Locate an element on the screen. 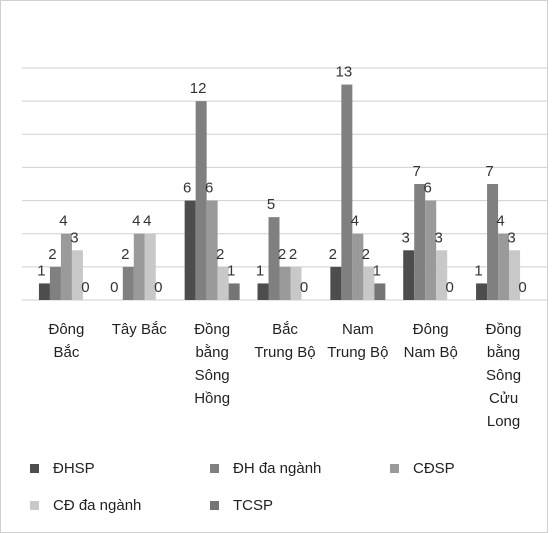  legend-item: TCSP is located at coordinates (241, 505).